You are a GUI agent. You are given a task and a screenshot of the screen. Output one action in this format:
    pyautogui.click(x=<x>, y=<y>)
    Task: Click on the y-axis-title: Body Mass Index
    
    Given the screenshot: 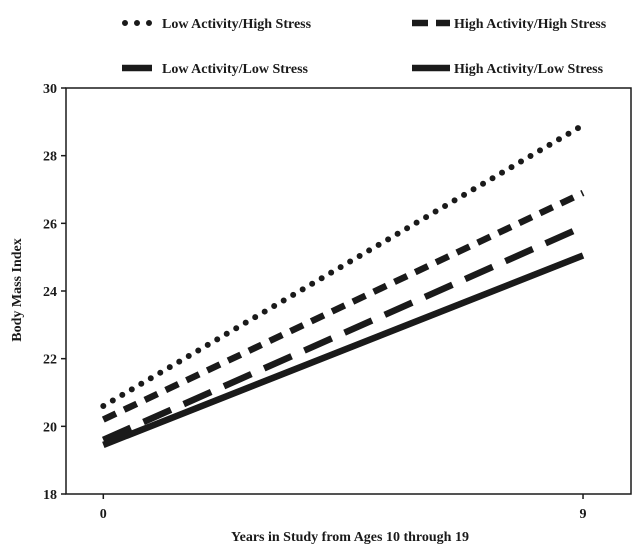 What is the action you would take?
    pyautogui.click(x=17, y=289)
    